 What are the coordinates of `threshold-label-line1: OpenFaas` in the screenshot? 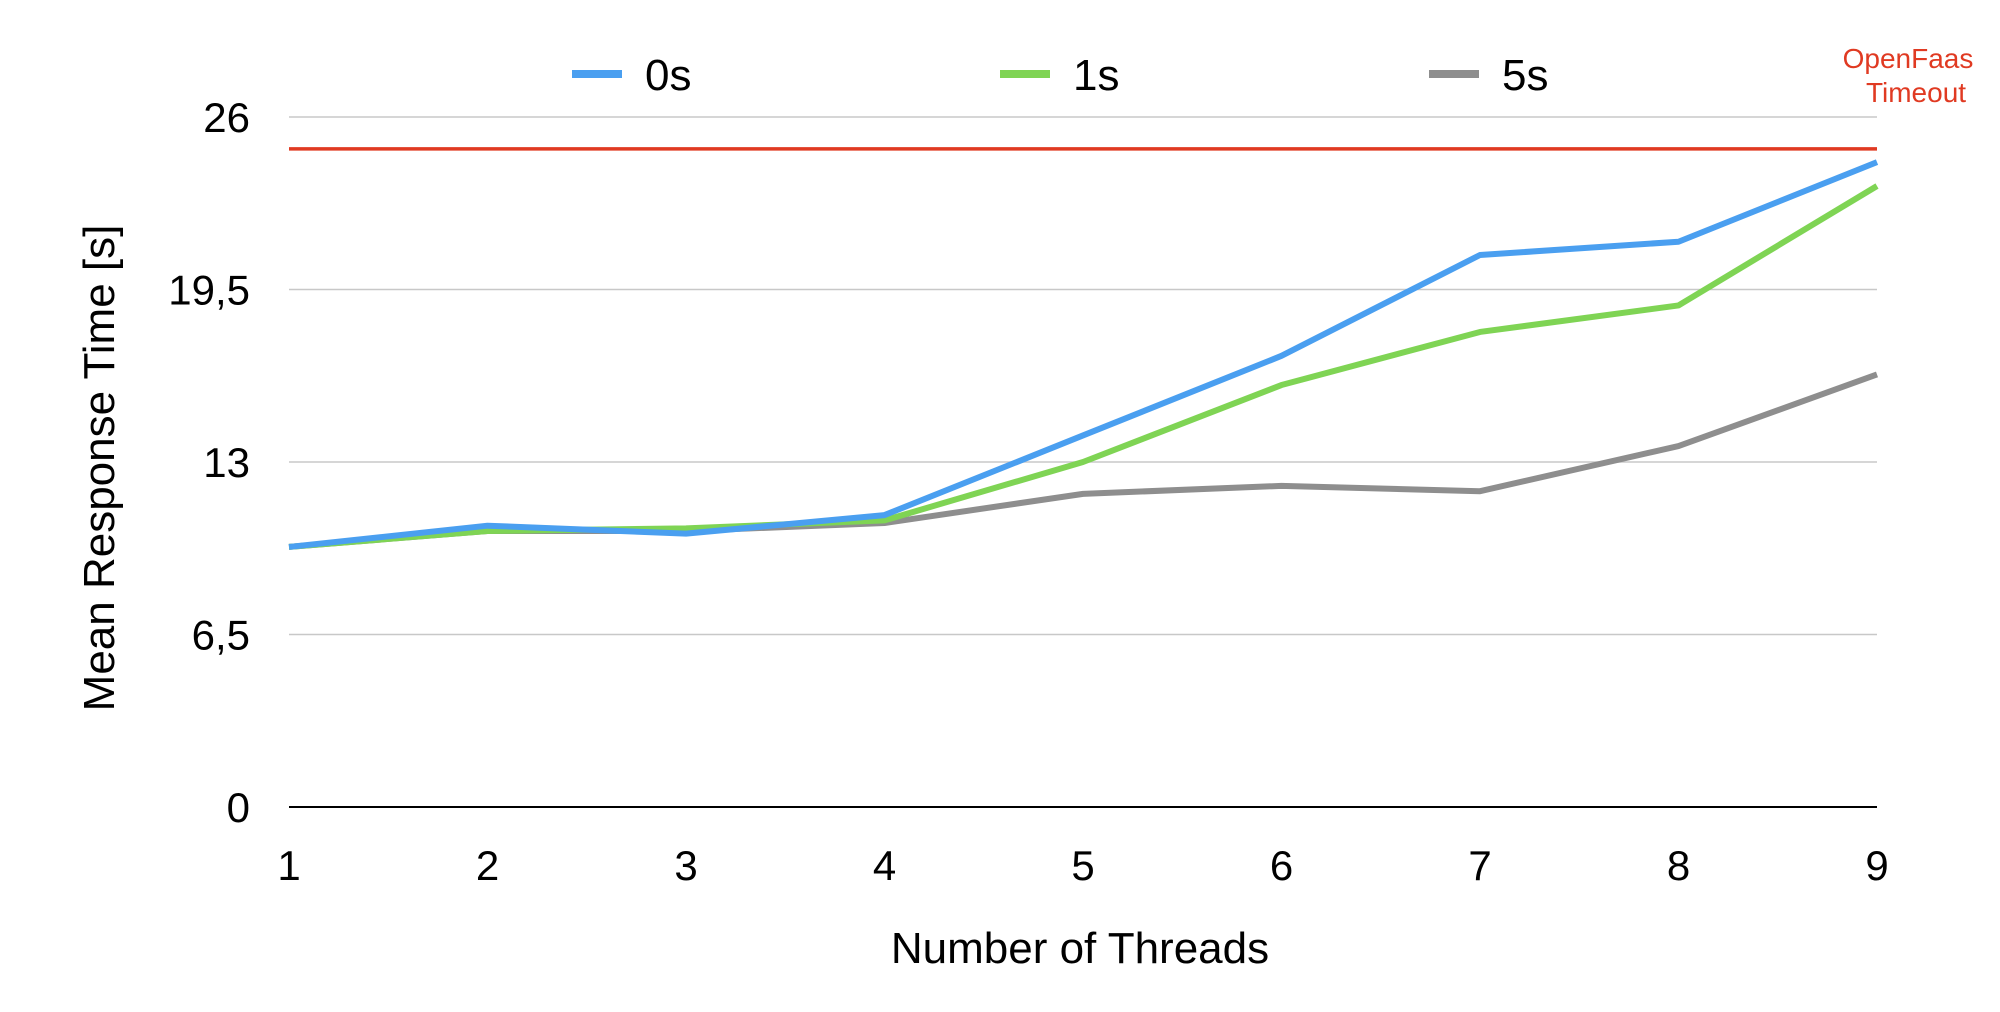 It's located at (1908, 58).